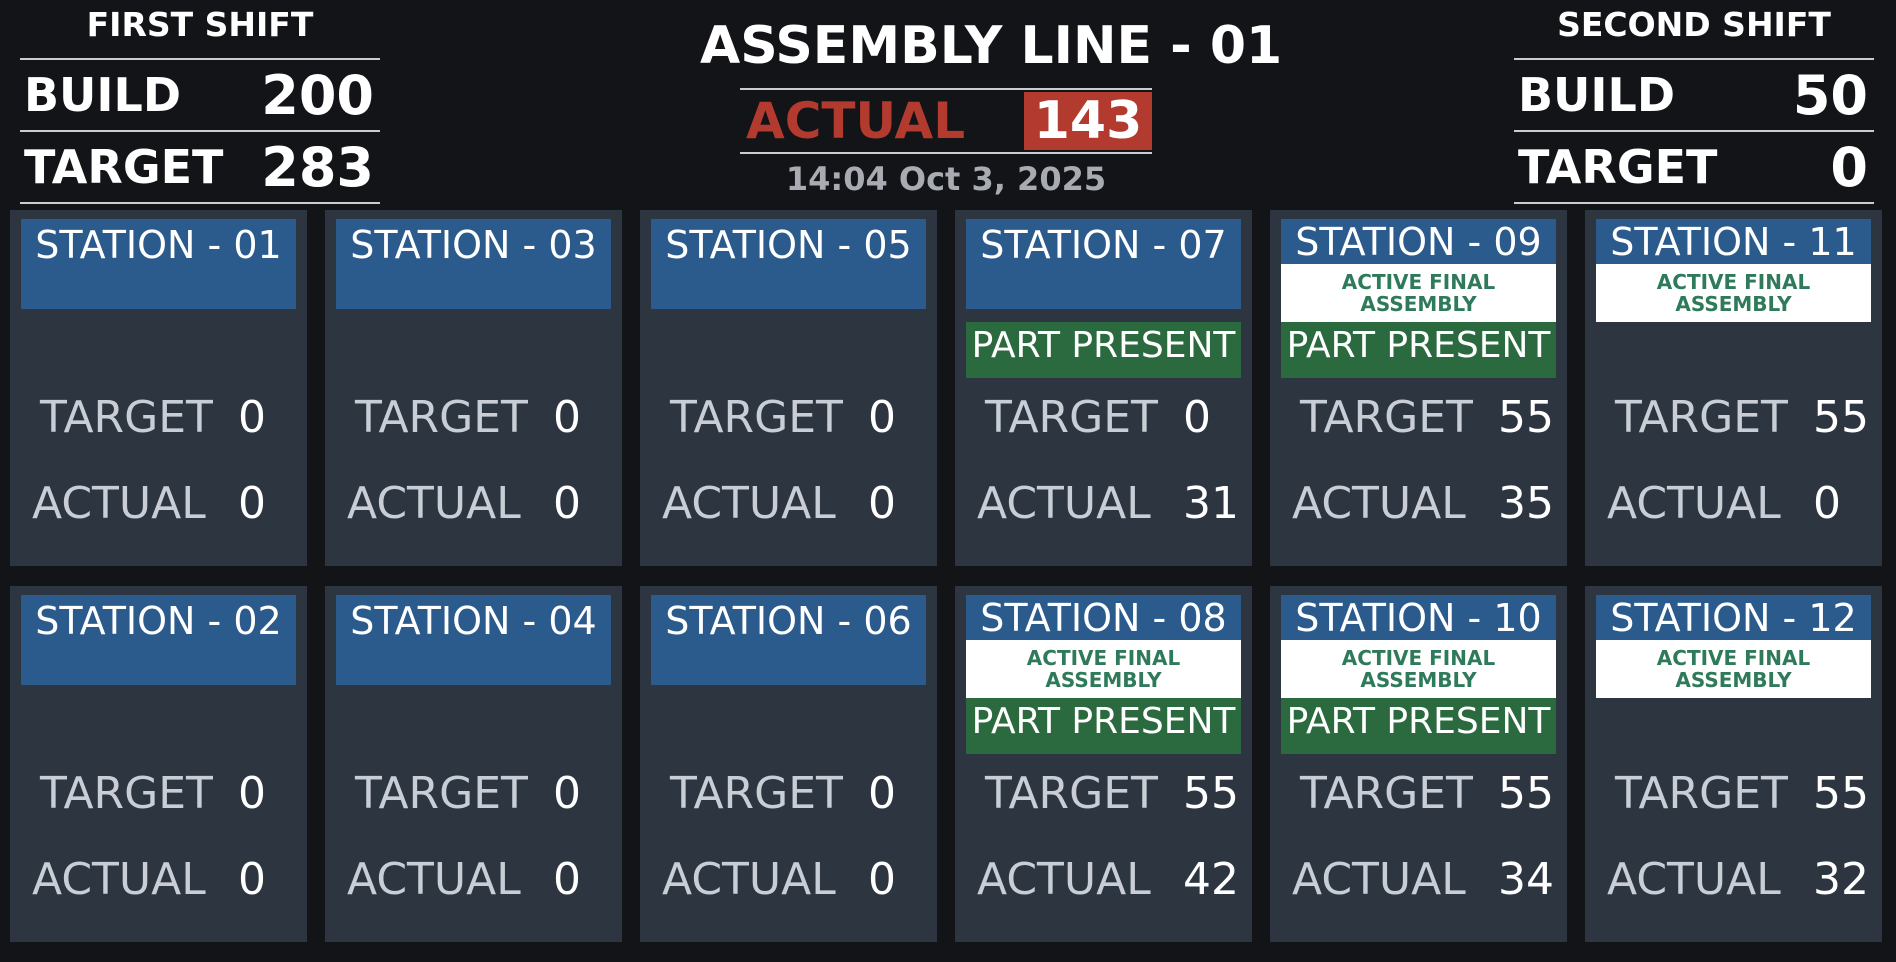  What do you see at coordinates (1841, 879) in the screenshot?
I see `station-actual-value: 32` at bounding box center [1841, 879].